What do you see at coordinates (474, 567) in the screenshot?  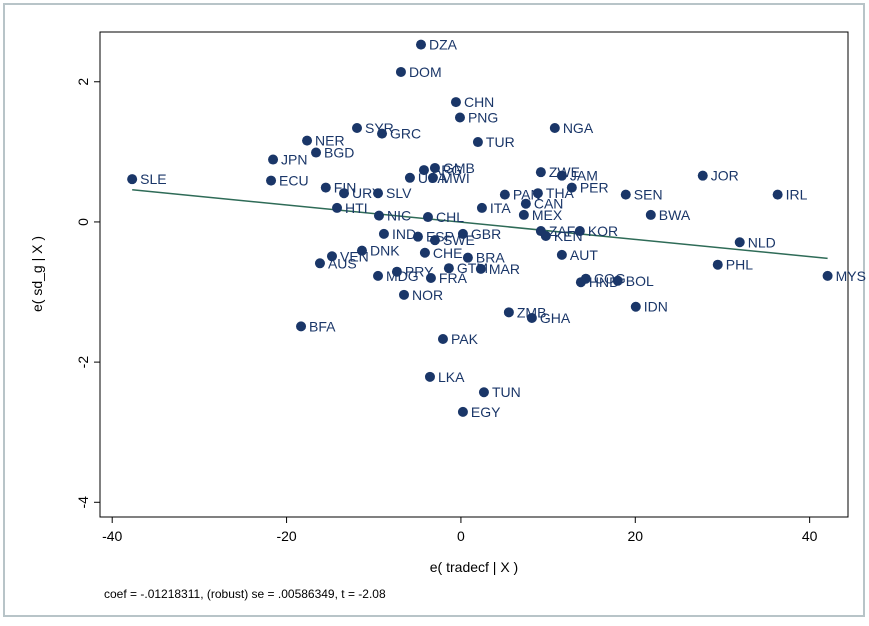 I see `x-axis-title: e( tradecf | X )` at bounding box center [474, 567].